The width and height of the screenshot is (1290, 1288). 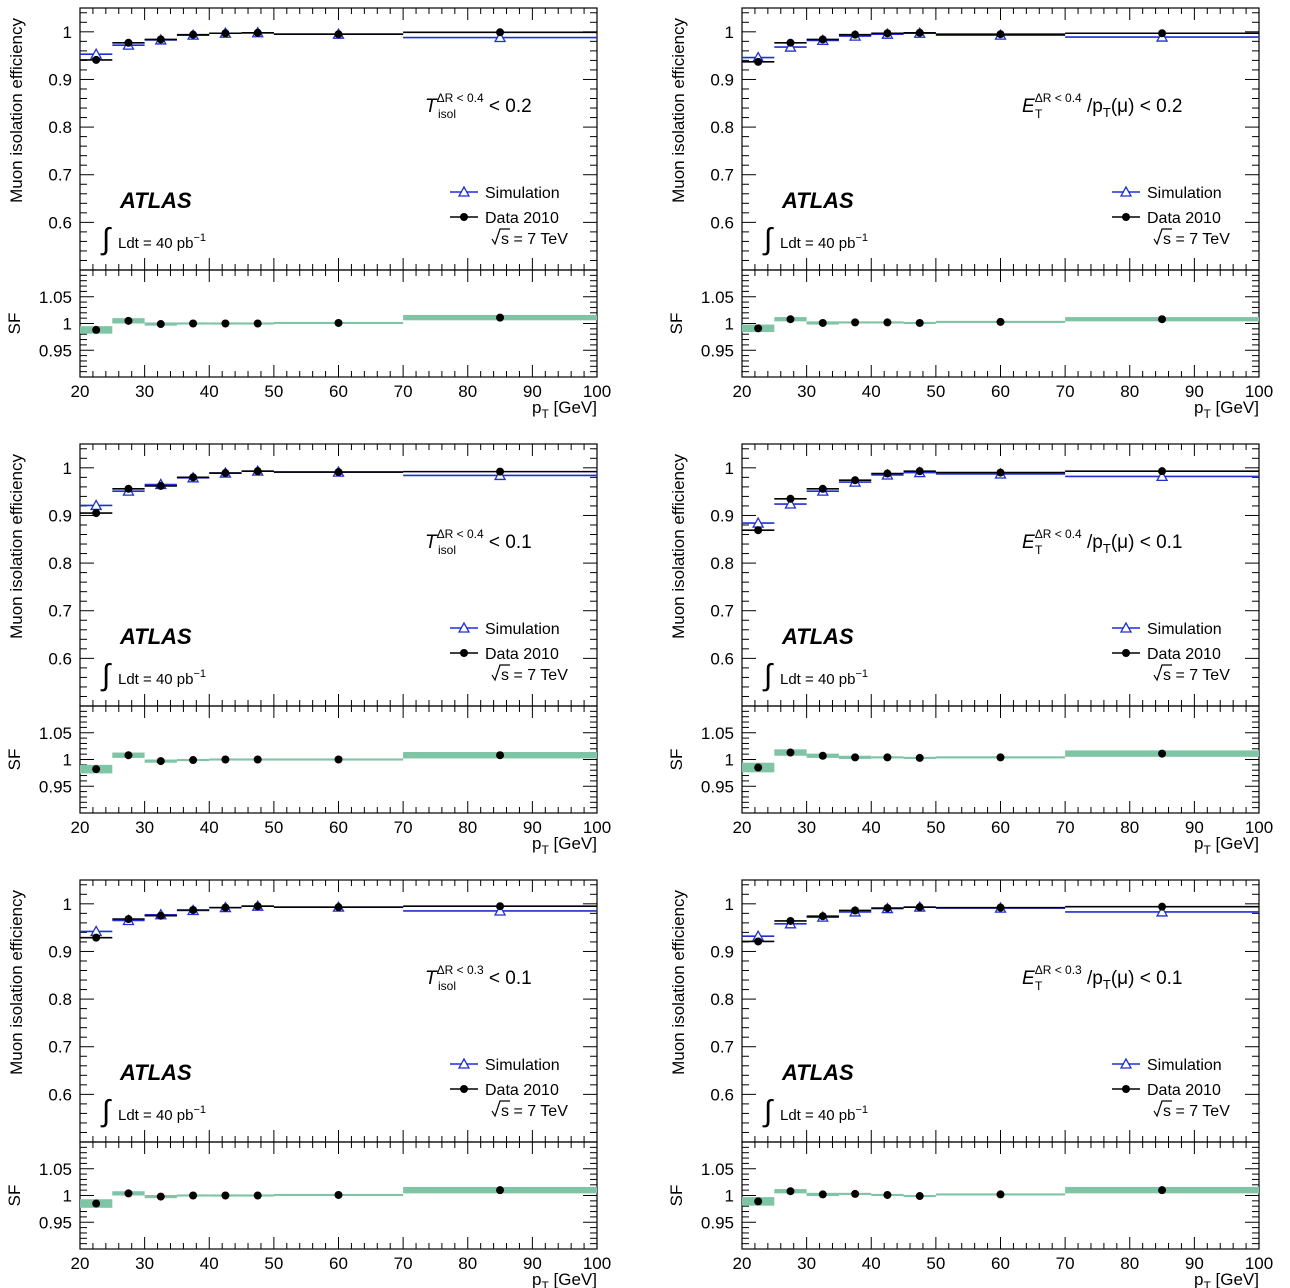 What do you see at coordinates (464, 627) in the screenshot?
I see `legend-simulation-marker` at bounding box center [464, 627].